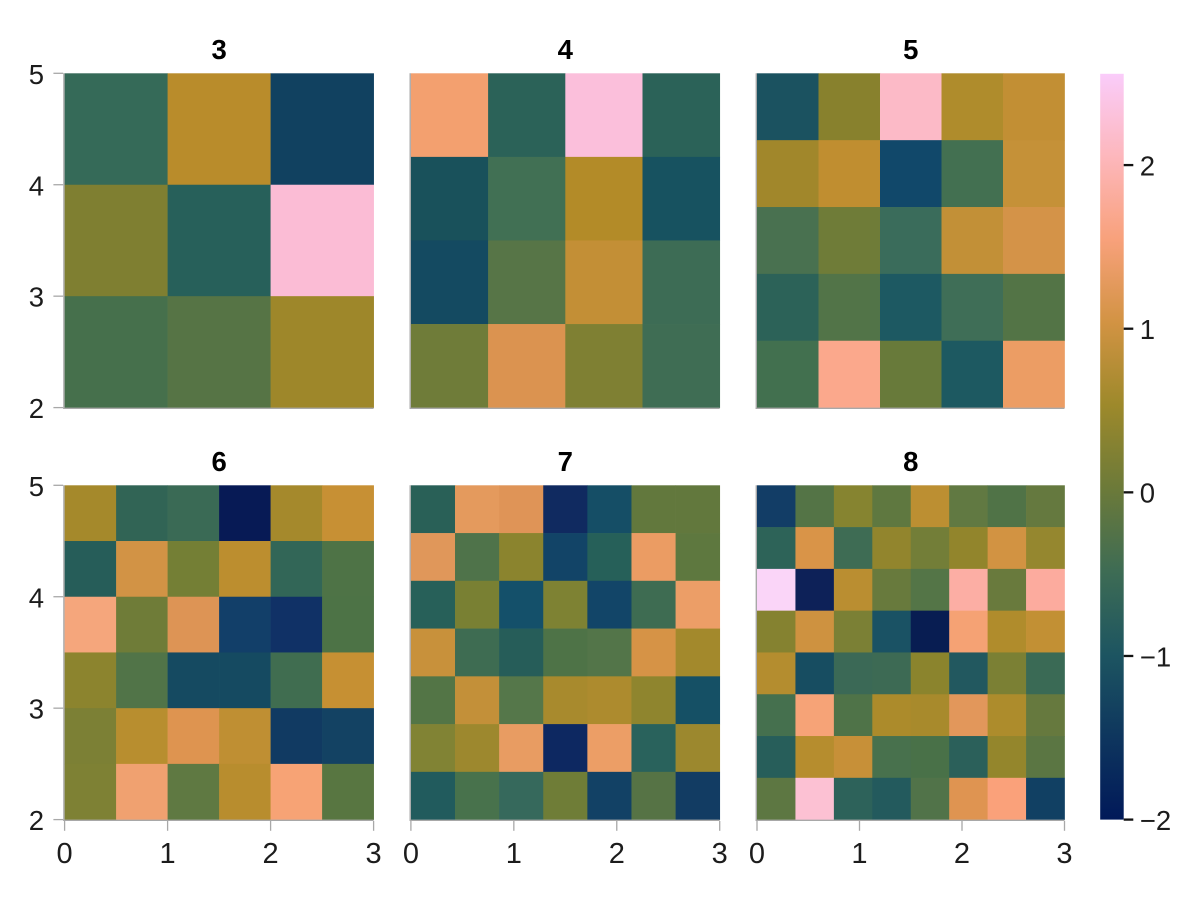 The height and width of the screenshot is (905, 1200). Describe the element at coordinates (1155, 820) in the screenshot. I see `svg-text: −2` at that location.